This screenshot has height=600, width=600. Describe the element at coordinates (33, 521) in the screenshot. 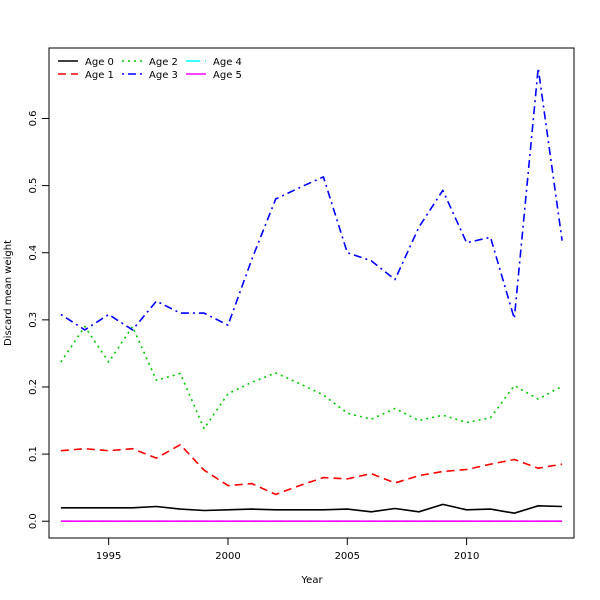

I see `y-tick-label: 0.0` at that location.